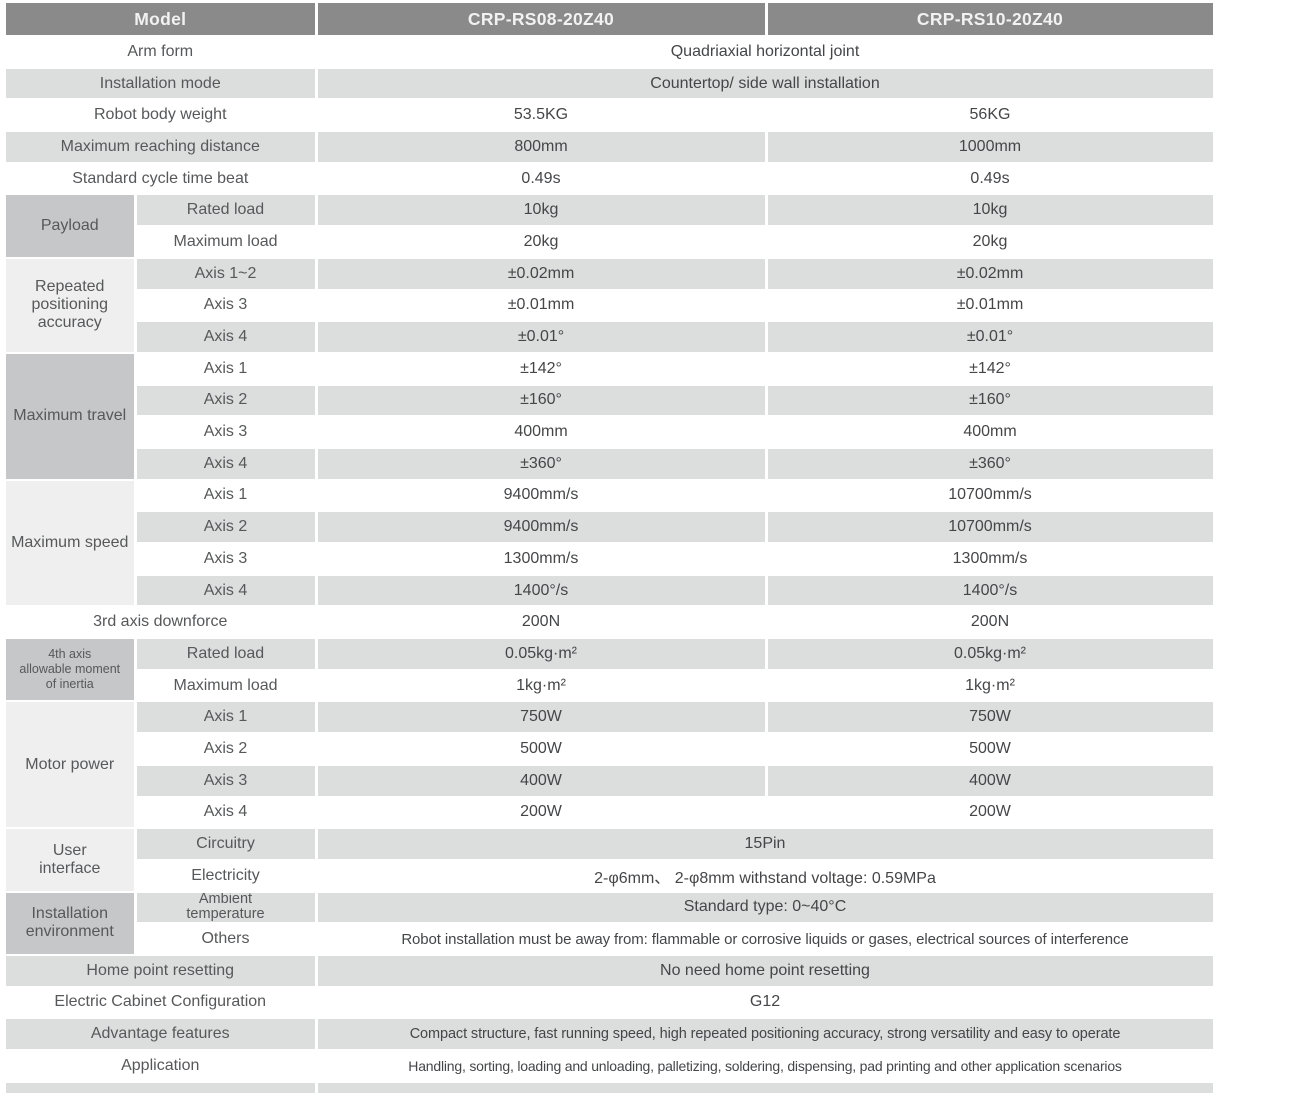 This screenshot has width=1312, height=1099. What do you see at coordinates (225, 400) in the screenshot?
I see `travel-axis2-label: Axis 2` at bounding box center [225, 400].